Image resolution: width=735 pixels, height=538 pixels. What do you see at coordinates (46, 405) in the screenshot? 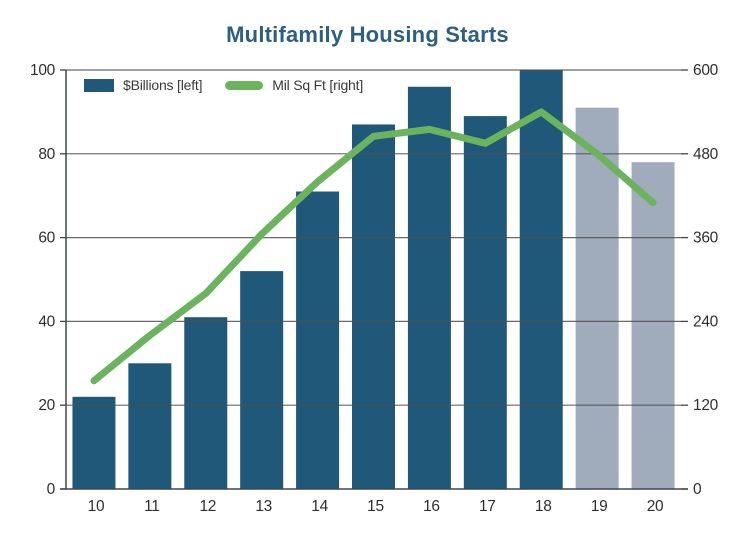
I see `y-axis-left-label: 20` at bounding box center [46, 405].